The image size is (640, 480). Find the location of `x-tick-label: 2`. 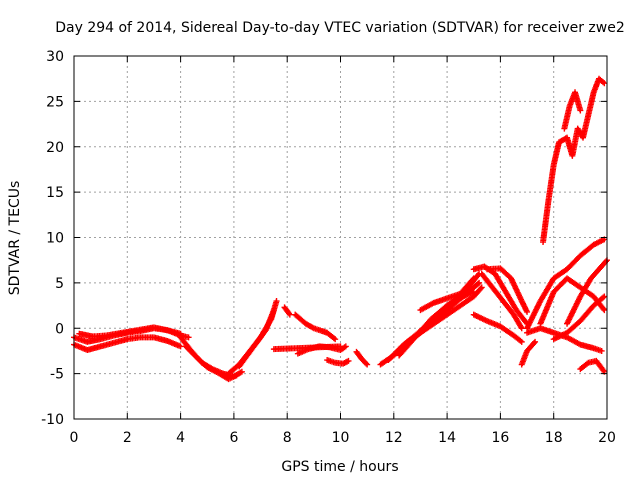

x-tick-label: 2 is located at coordinates (127, 438).